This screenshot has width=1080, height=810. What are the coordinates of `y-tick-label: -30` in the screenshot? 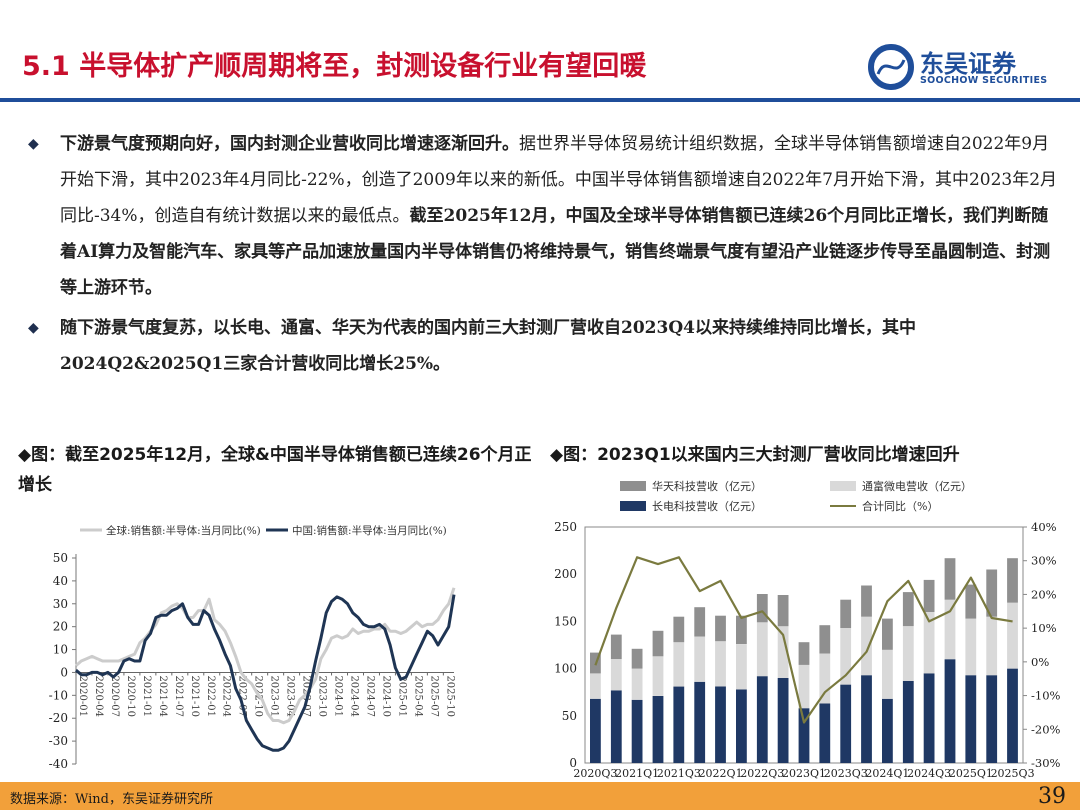 It's located at (58, 741).